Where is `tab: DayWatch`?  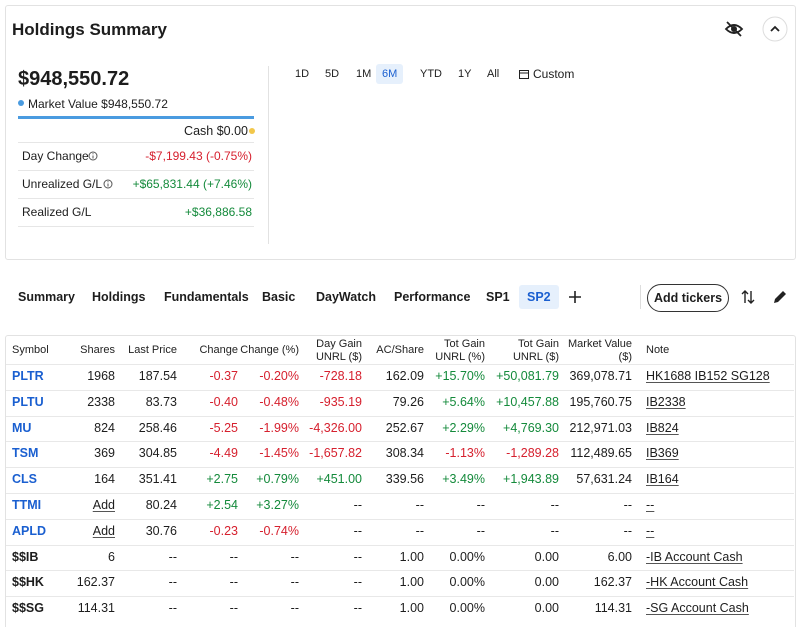
tab: DayWatch is located at coordinates (346, 297).